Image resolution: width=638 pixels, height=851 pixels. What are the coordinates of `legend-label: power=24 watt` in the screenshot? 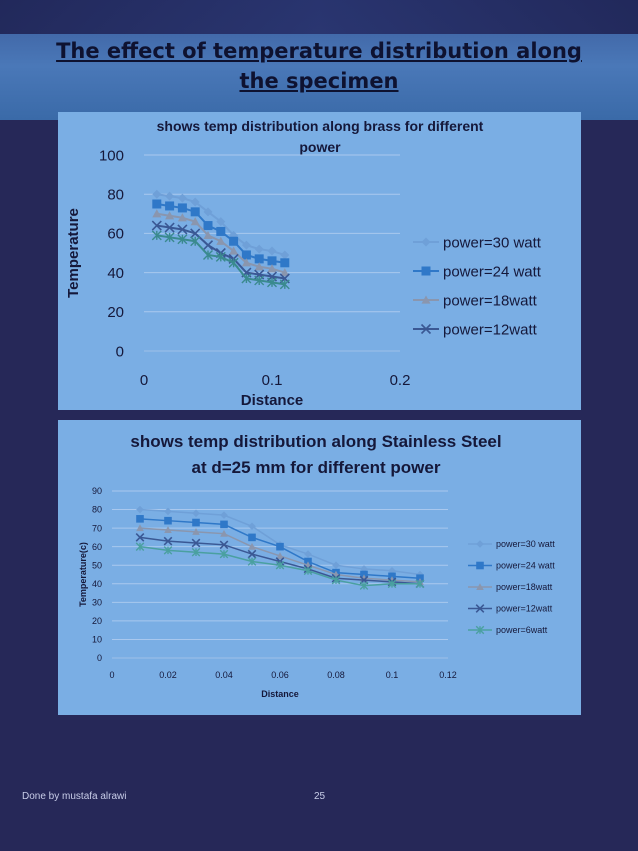 It's located at (525, 566).